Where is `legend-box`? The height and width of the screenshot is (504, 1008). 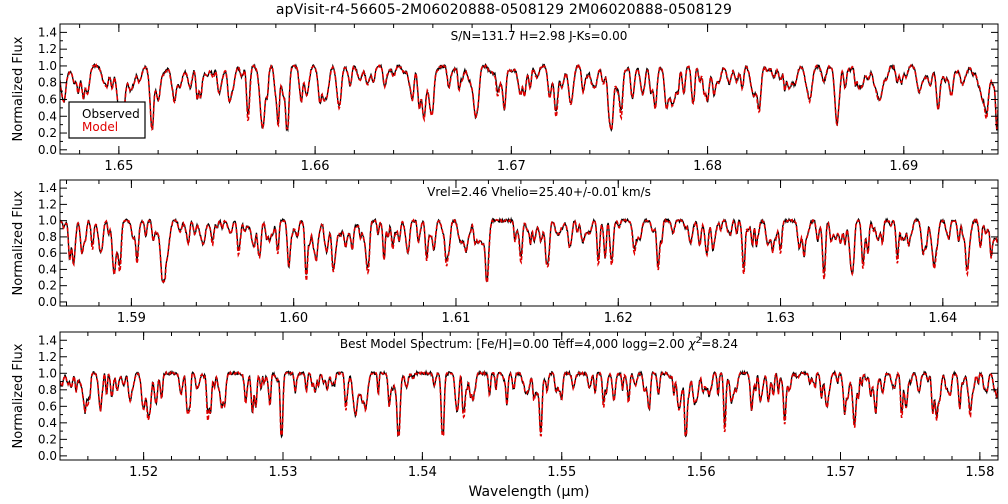 legend-box is located at coordinates (107, 120).